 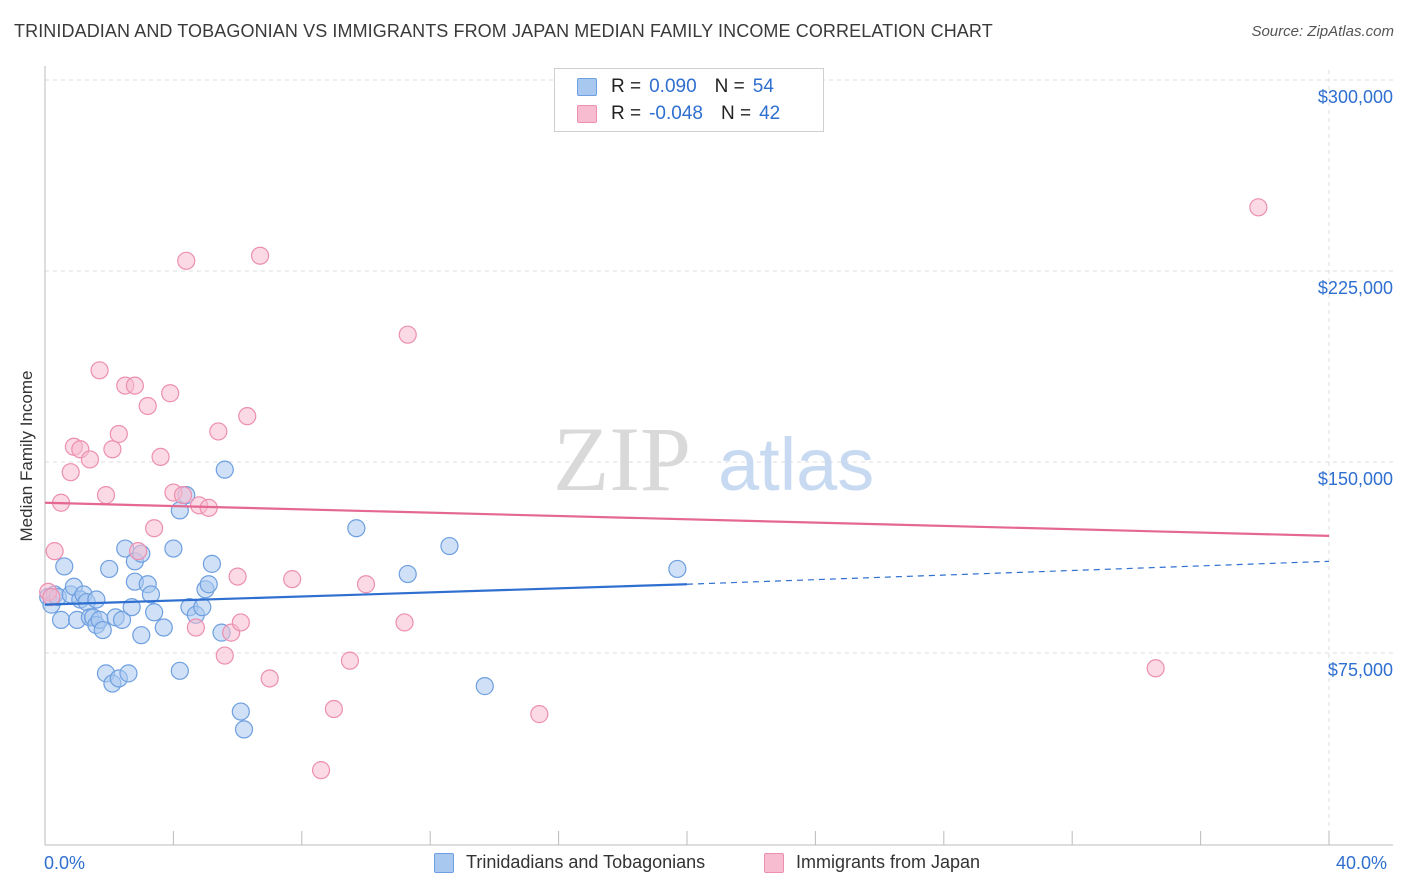 What do you see at coordinates (586, 862) in the screenshot?
I see `legend-label-trinidadians: Trinidadians and Tobagonians` at bounding box center [586, 862].